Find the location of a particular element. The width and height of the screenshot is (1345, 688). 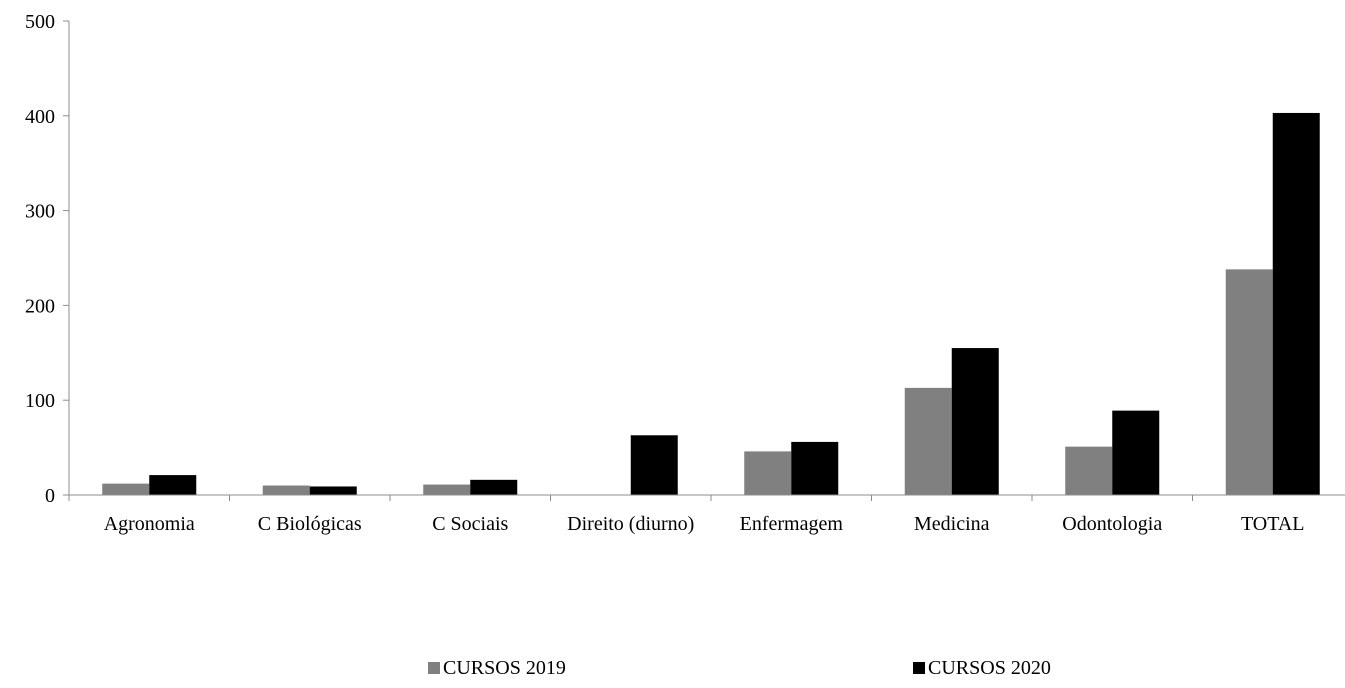

y-tick-label: 100 is located at coordinates (40, 401).